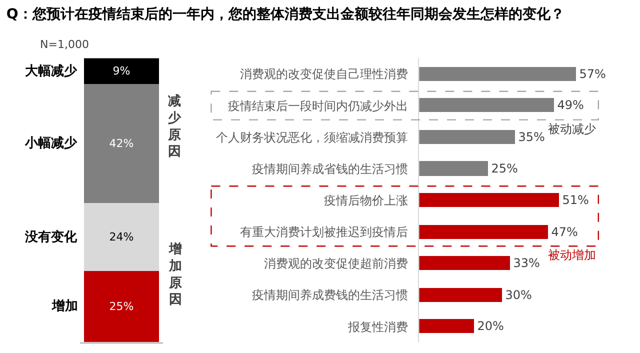 This screenshot has height=353, width=640. I want to click on annotation: 被动增加, so click(572, 255).